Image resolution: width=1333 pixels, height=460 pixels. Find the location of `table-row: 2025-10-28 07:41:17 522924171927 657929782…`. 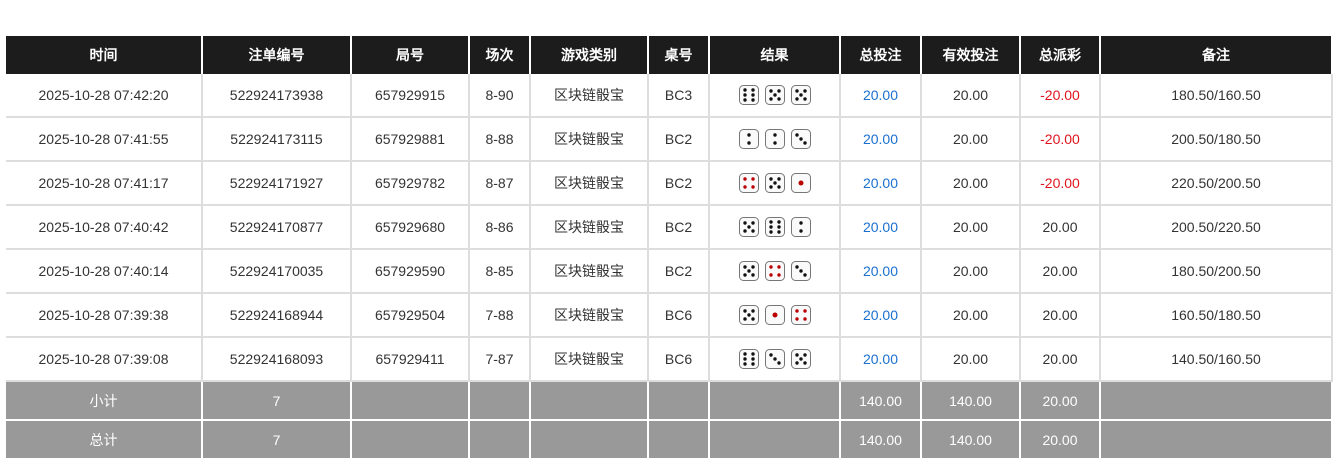

table-row: 2025-10-28 07:41:17 522924171927 657929782… is located at coordinates (669, 183).